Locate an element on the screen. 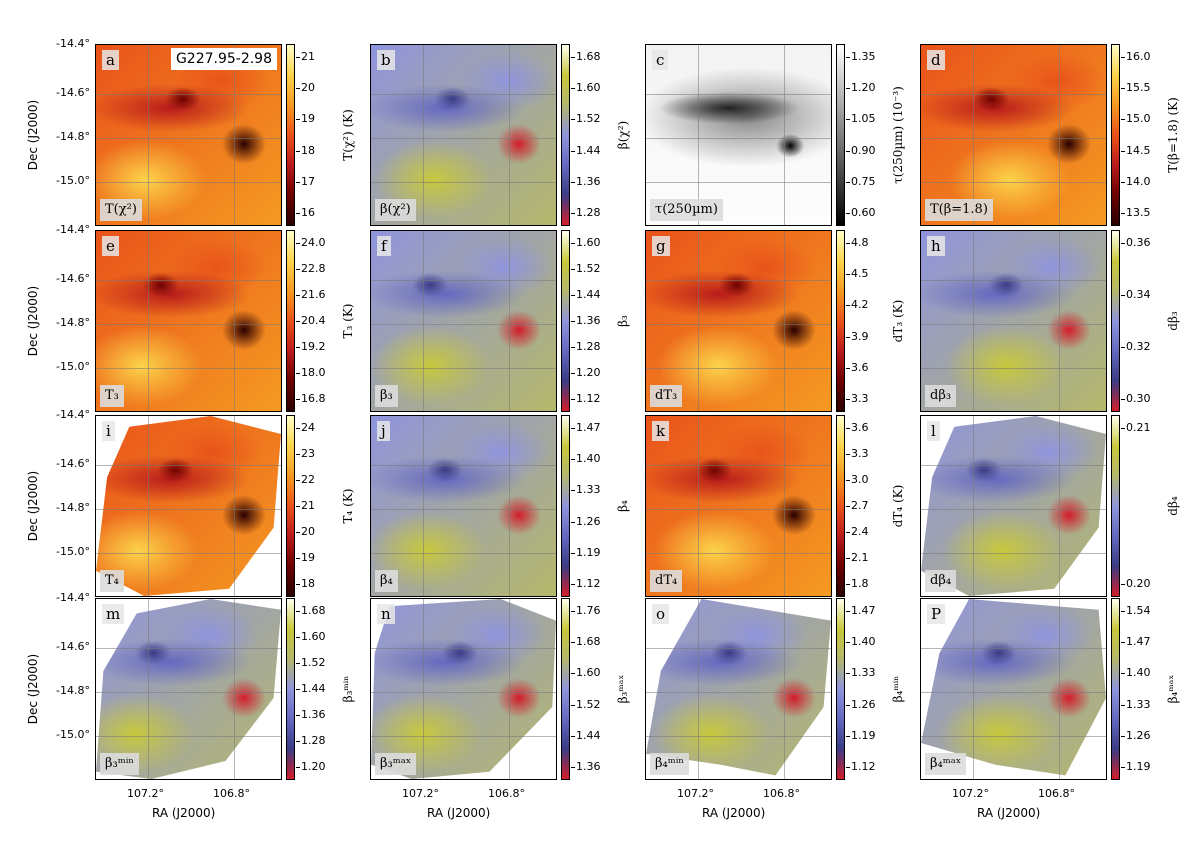 The image size is (1200, 842). colorbar-tick-label: 0.34 is located at coordinates (1136, 294).